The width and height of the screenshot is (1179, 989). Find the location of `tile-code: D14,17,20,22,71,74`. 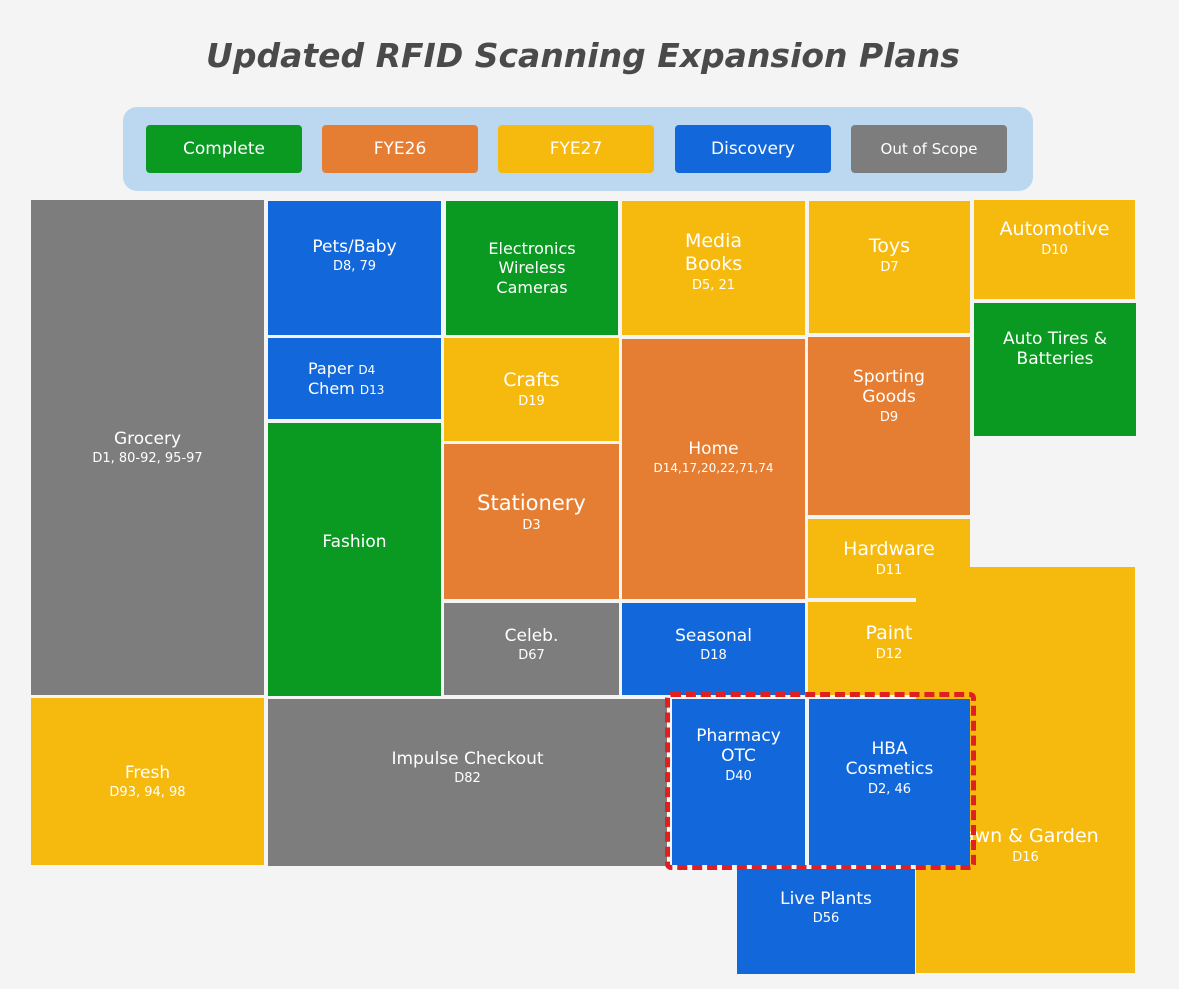

tile-code: D14,17,20,22,71,74 is located at coordinates (713, 468).